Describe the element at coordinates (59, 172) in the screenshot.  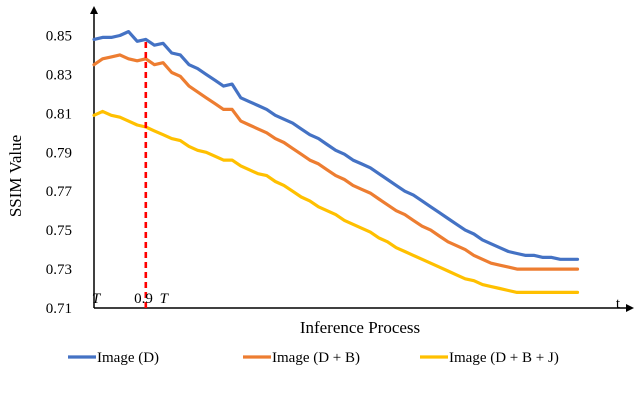
I see `y-tick-labels: 0.71 0.73 0.75 0.77 0.79 0.81 0.83 0.85` at that location.